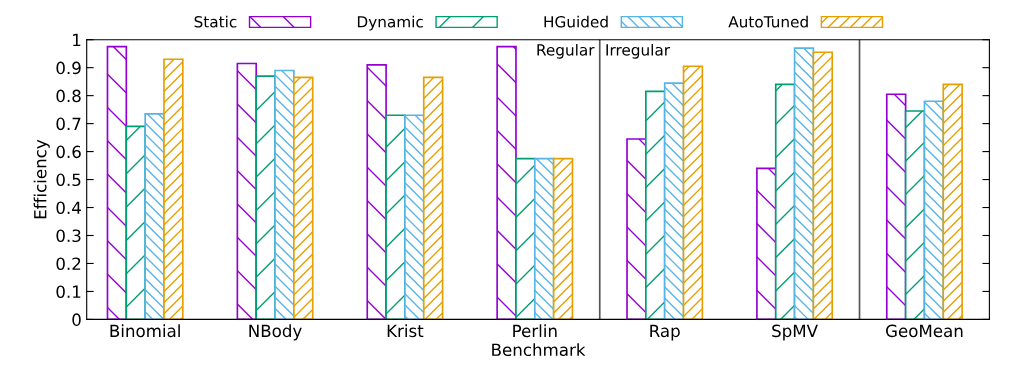 Image resolution: width=1020 pixels, height=378 pixels. What do you see at coordinates (576, 21) in the screenshot?
I see `legend-label: HGuided` at bounding box center [576, 21].